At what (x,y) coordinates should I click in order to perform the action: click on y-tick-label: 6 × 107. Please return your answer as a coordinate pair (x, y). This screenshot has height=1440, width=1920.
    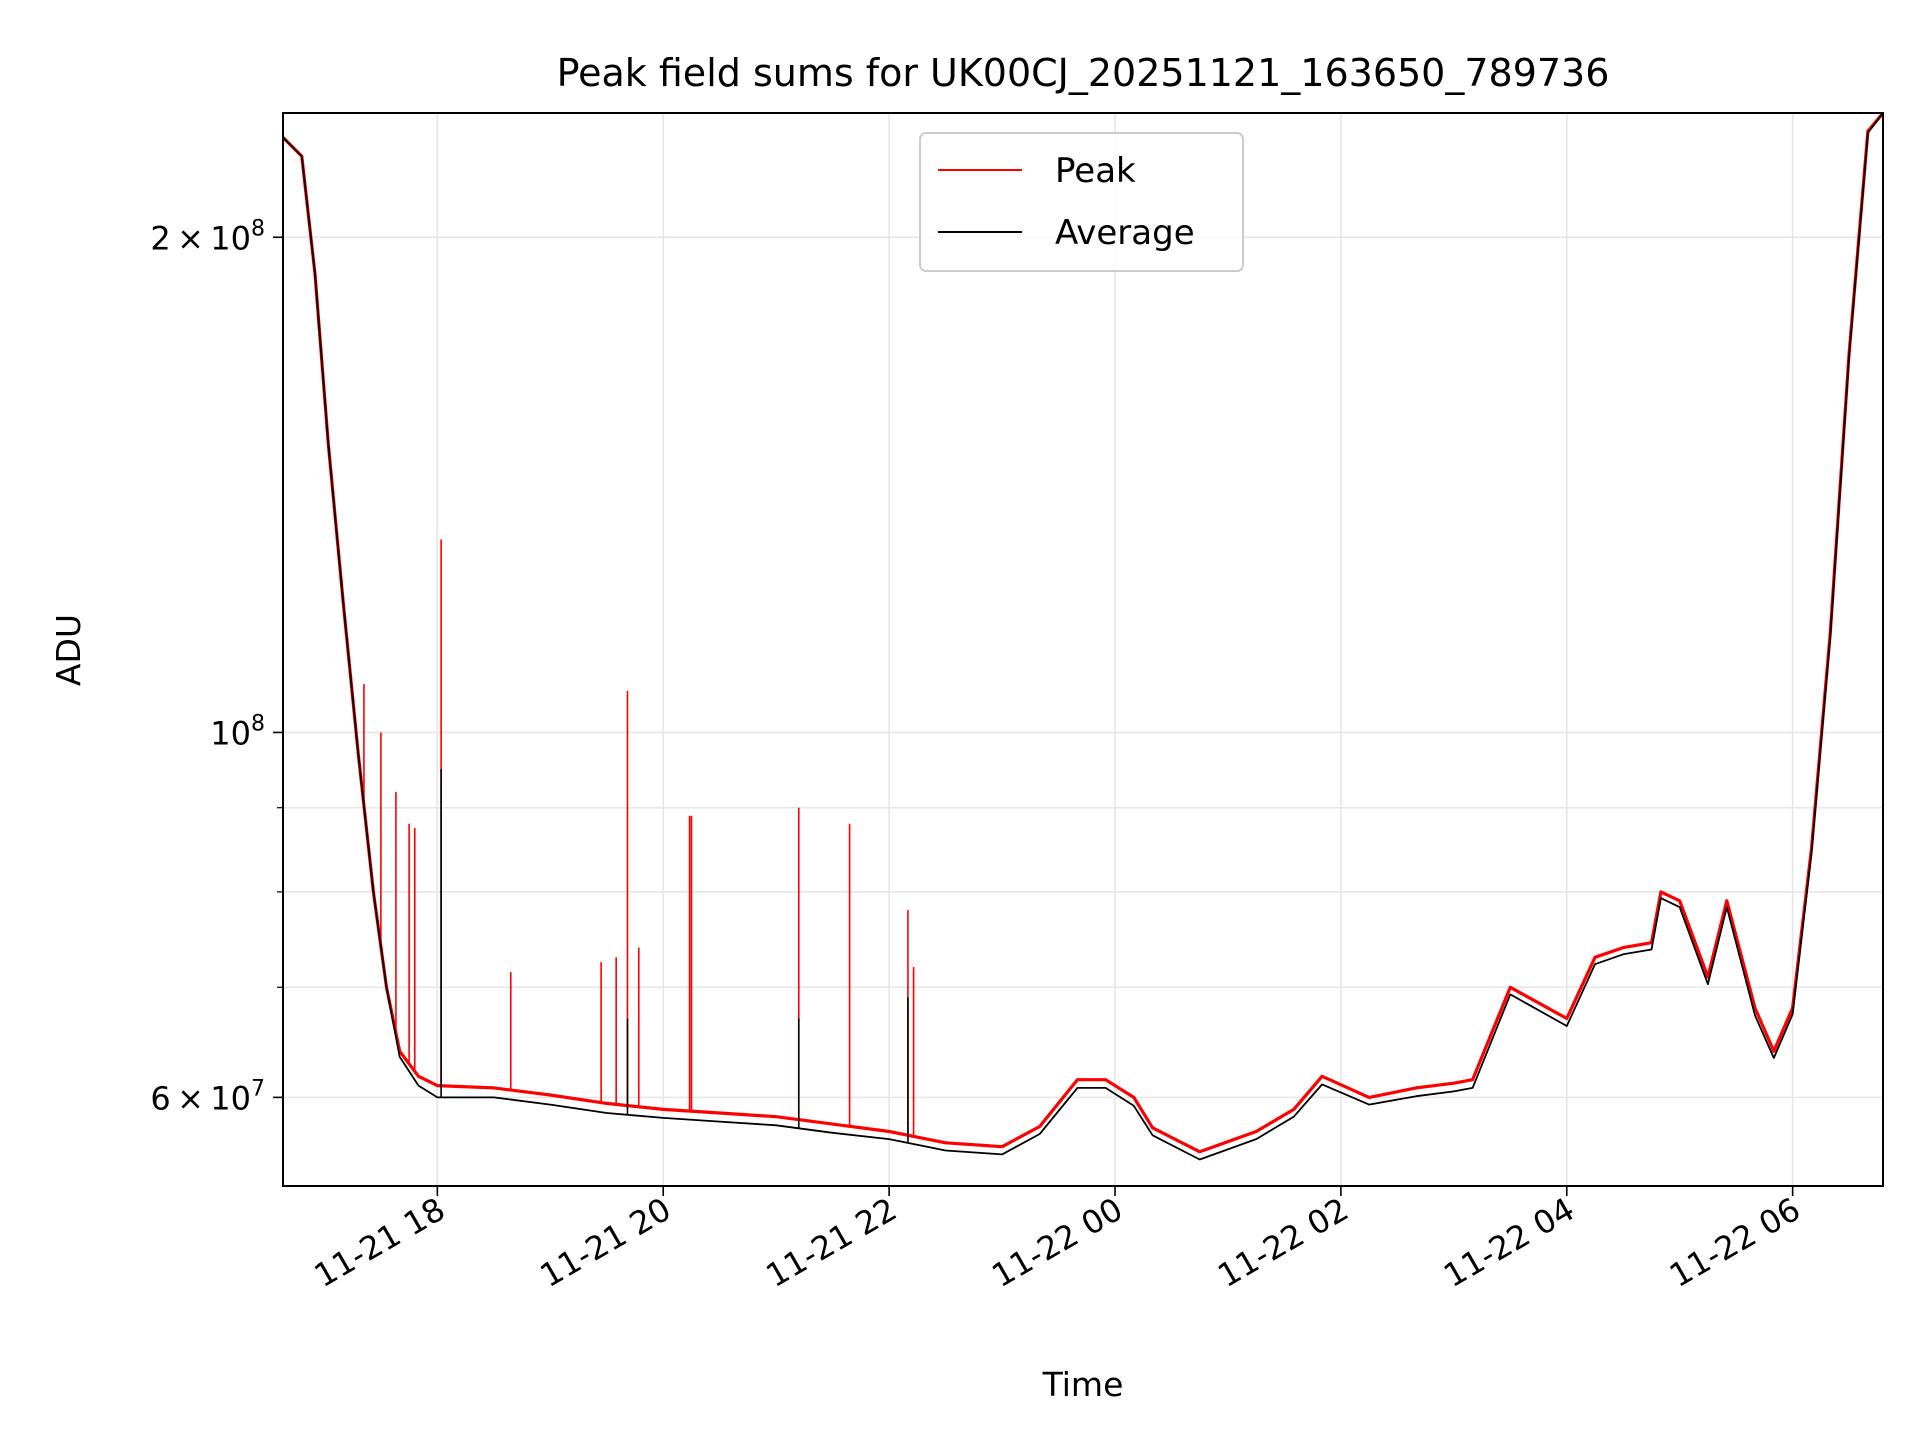
    Looking at the image, I should click on (207, 1096).